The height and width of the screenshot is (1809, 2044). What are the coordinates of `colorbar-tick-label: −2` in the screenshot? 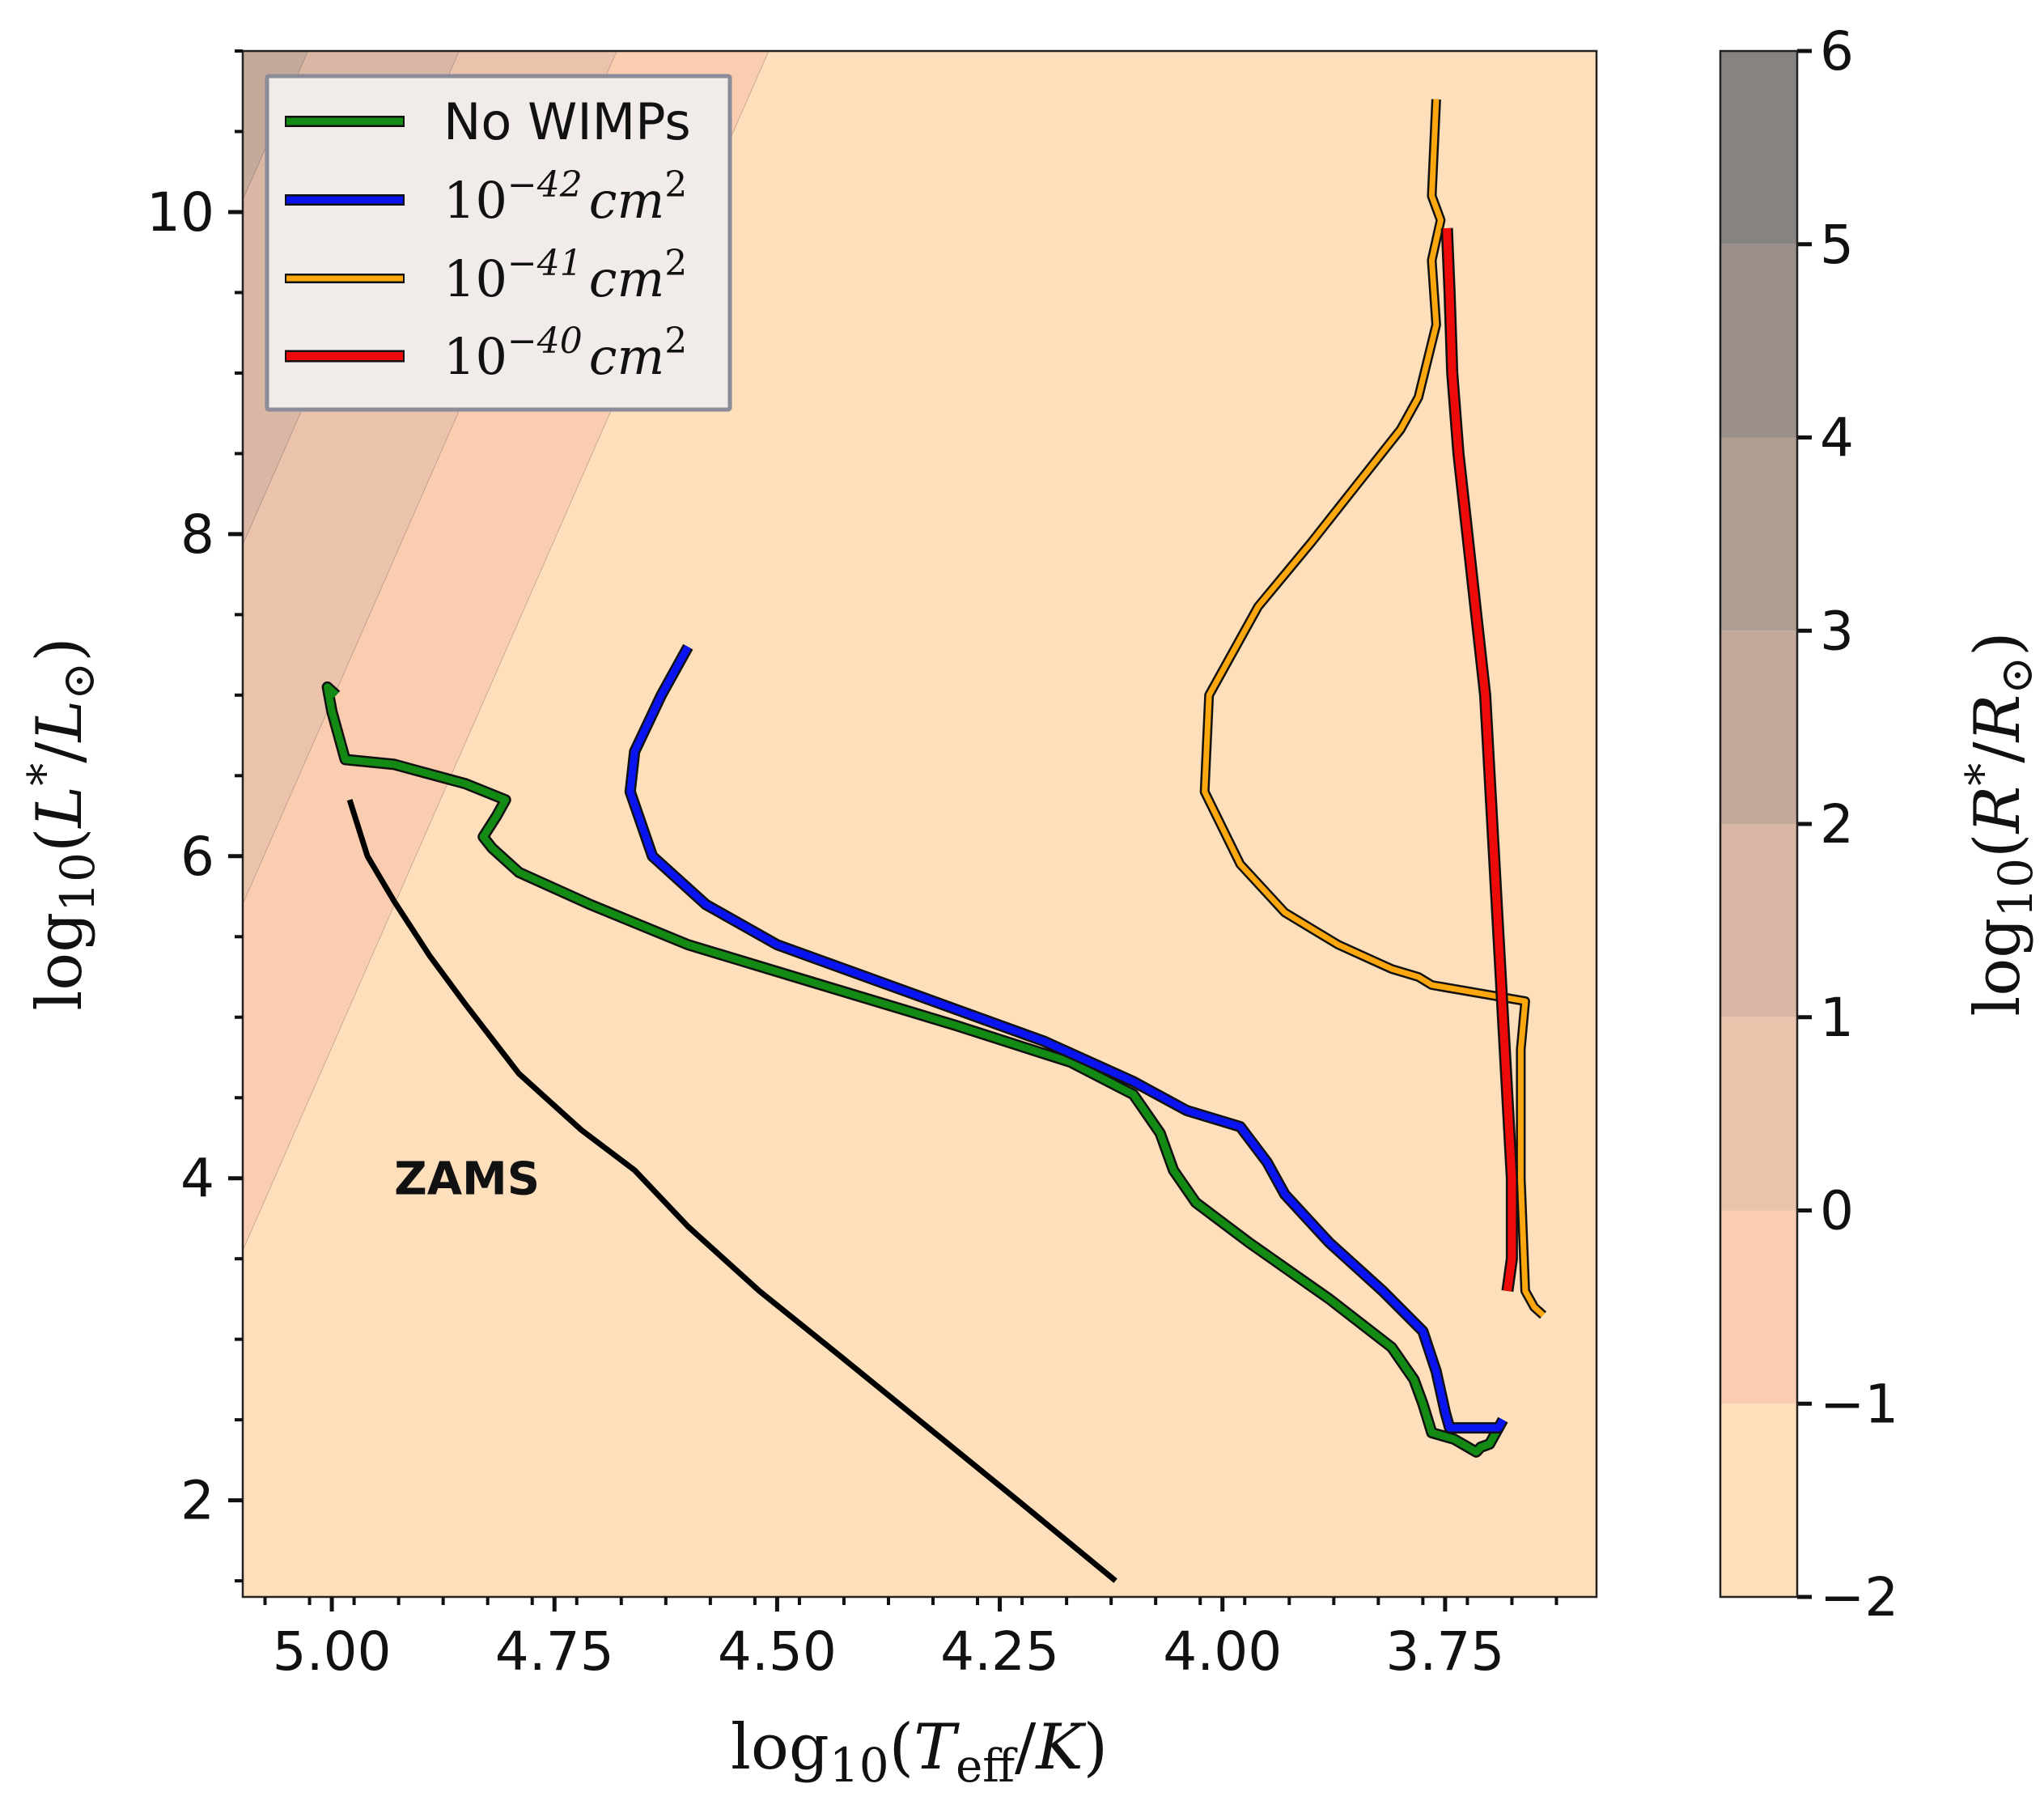 It's located at (1859, 1597).